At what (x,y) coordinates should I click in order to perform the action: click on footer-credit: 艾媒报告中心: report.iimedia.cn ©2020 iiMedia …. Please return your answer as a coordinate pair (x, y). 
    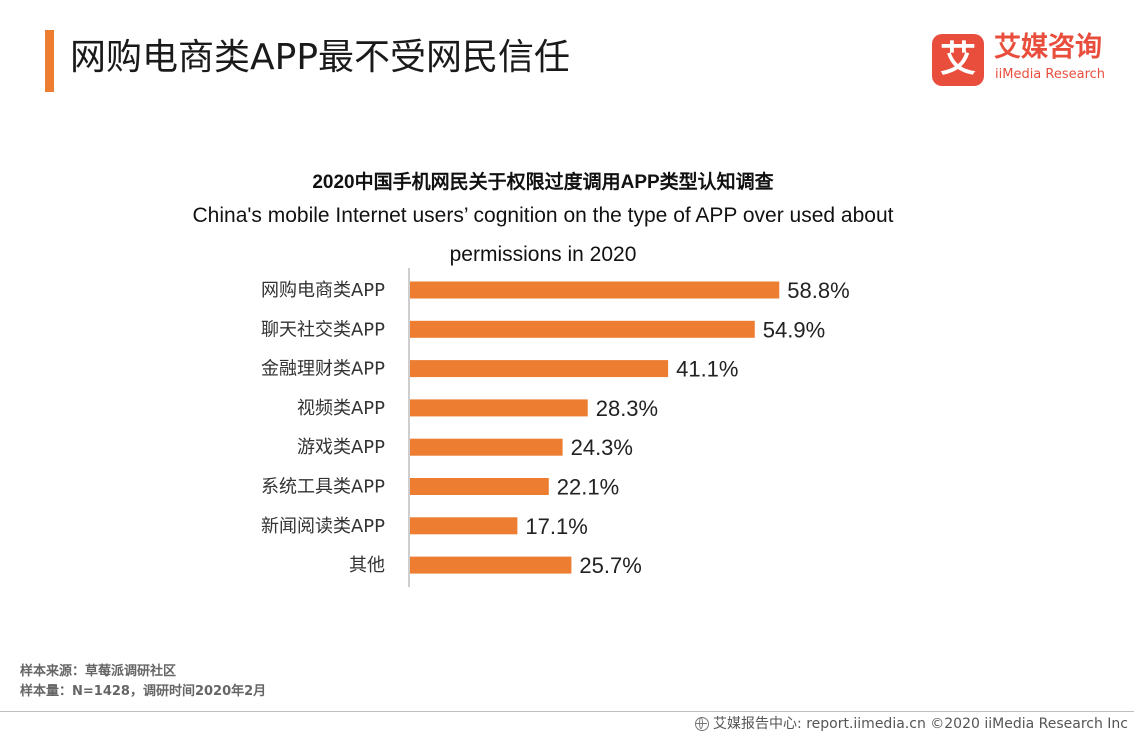
    Looking at the image, I should click on (911, 724).